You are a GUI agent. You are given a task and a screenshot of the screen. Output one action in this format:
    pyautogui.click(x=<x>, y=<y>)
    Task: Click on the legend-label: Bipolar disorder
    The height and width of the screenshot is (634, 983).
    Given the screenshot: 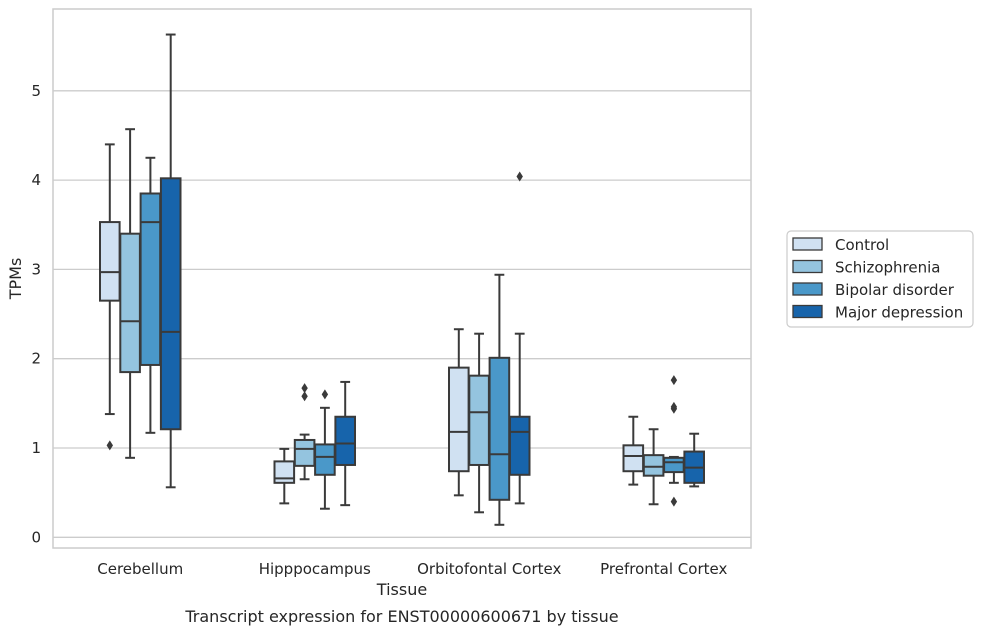 What is the action you would take?
    pyautogui.click(x=895, y=290)
    